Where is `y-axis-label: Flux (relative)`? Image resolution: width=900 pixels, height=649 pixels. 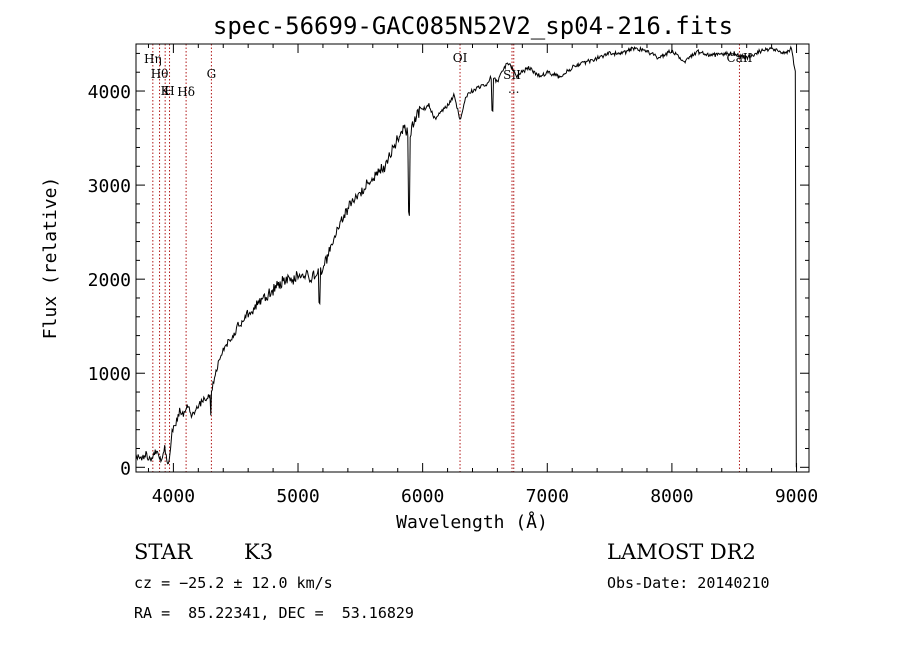 y-axis-label: Flux (relative) is located at coordinates (50, 258).